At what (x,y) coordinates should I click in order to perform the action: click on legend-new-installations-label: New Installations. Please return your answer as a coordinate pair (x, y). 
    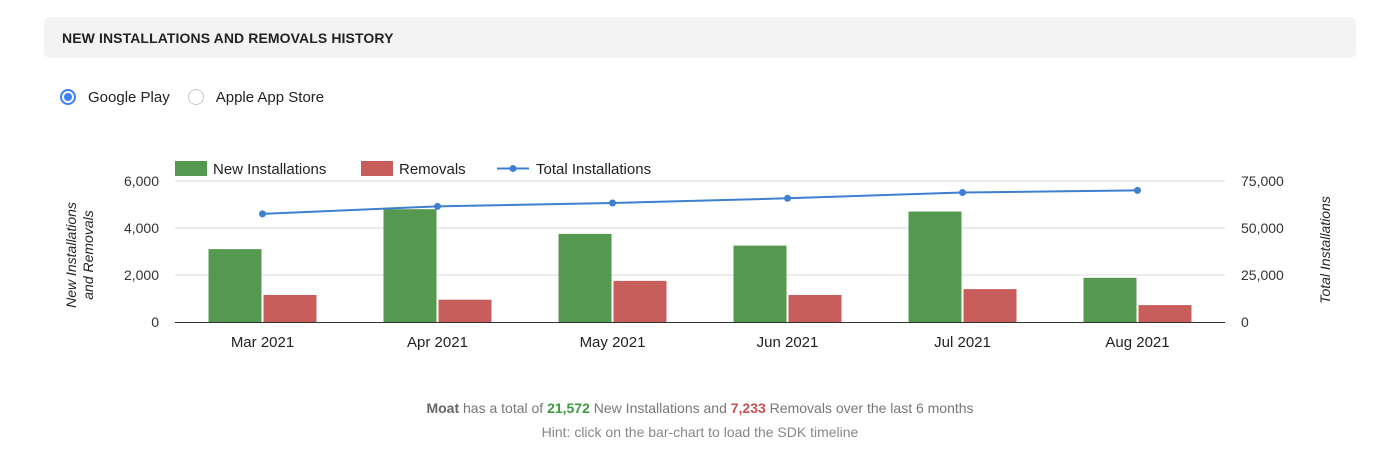
    Looking at the image, I should click on (269, 169).